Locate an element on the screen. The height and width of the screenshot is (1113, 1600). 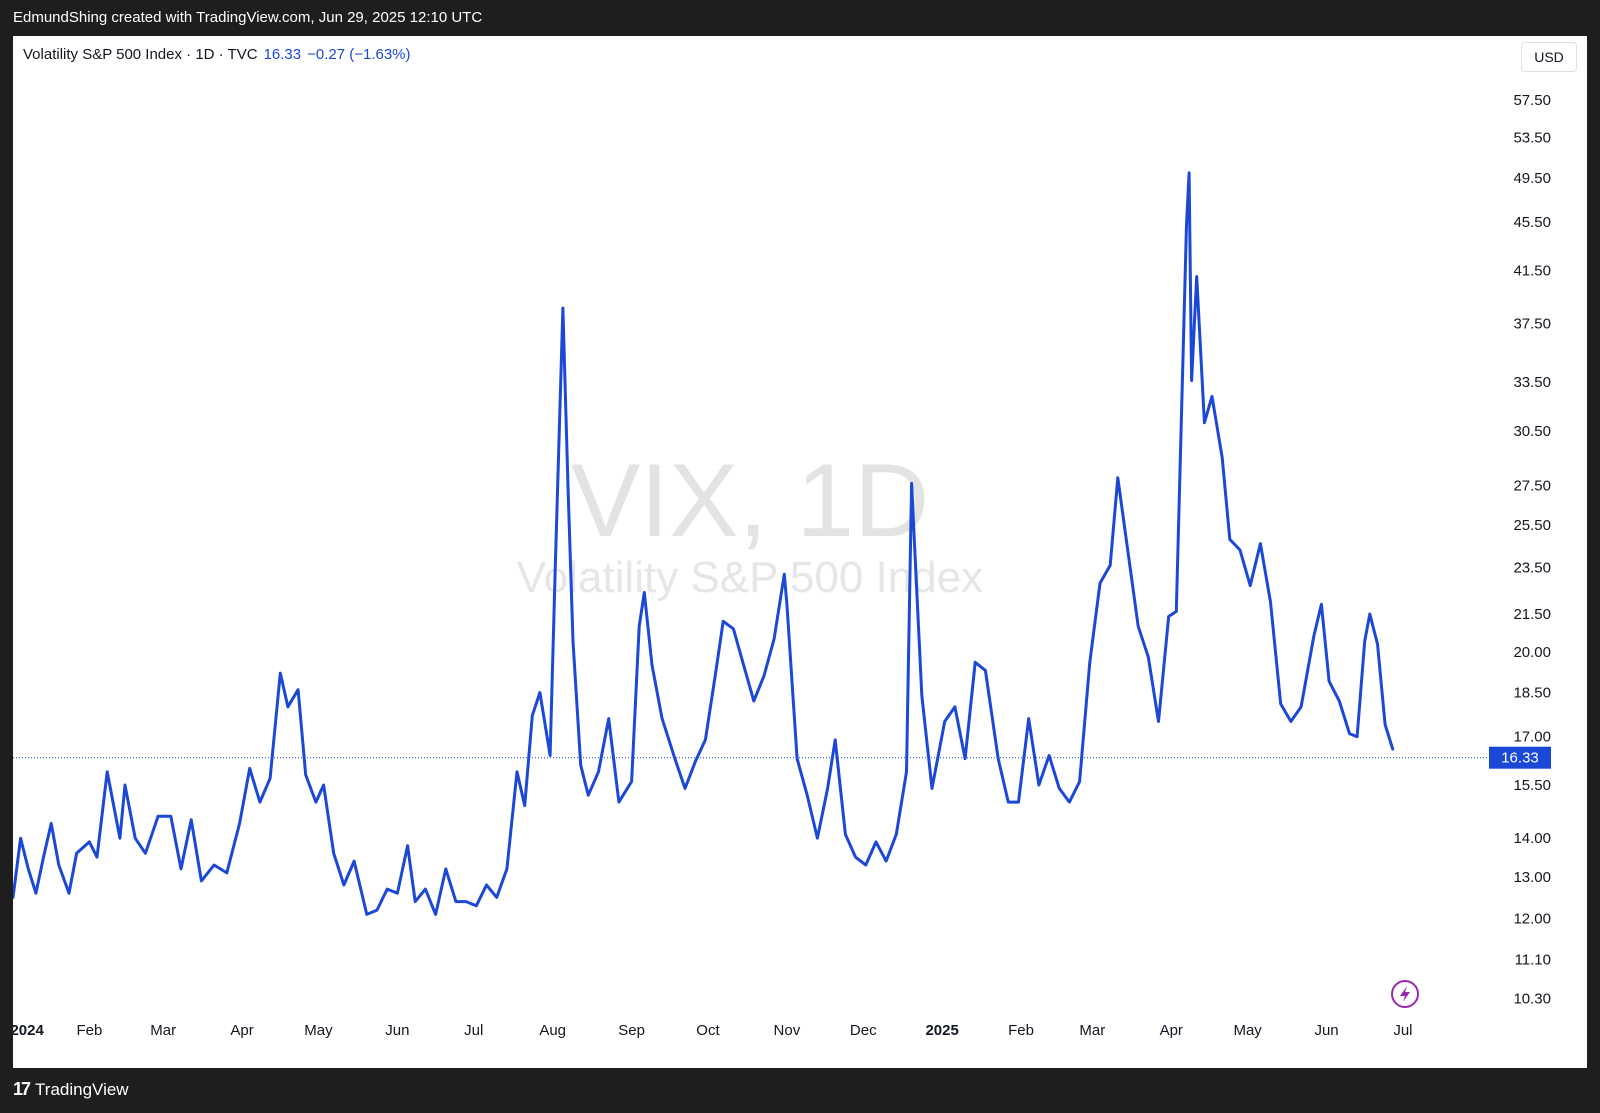
y-tick-label: 10.30 is located at coordinates (1532, 999).